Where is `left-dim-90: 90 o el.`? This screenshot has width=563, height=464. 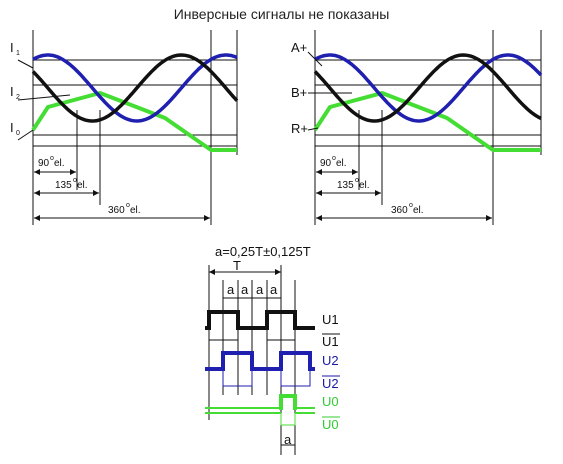 left-dim-90: 90 o el. is located at coordinates (51, 162).